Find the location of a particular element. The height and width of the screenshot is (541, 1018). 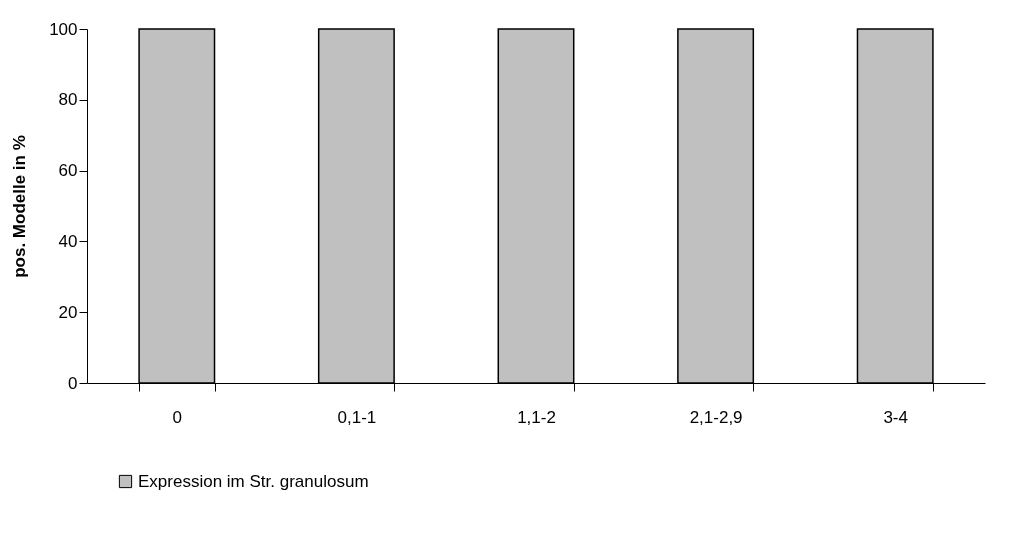

x-tick-label: 1,1-2 is located at coordinates (536, 417).